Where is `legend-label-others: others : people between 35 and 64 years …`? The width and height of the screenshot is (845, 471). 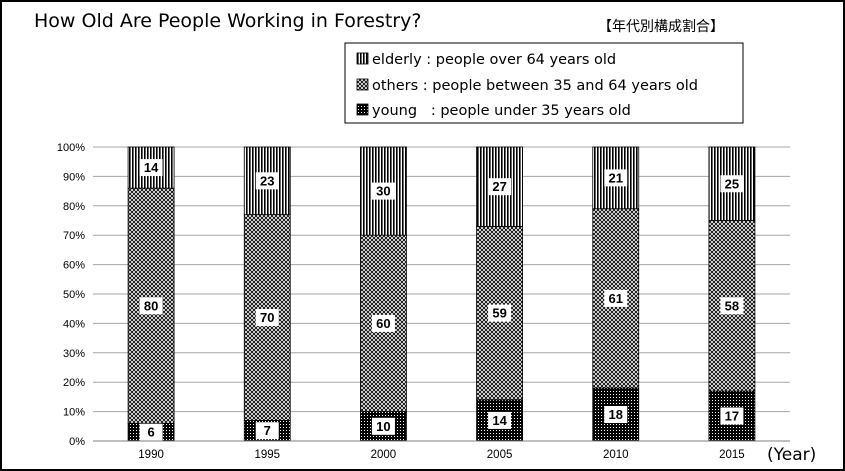 legend-label-others: others : people between 35 and 64 years … is located at coordinates (535, 86).